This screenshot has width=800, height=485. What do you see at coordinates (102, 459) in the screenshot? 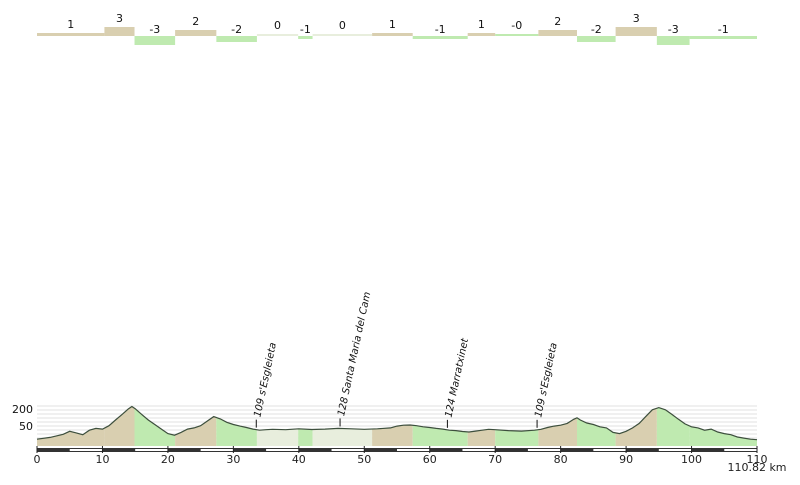
I see `x-tick-label: 10` at bounding box center [102, 459].